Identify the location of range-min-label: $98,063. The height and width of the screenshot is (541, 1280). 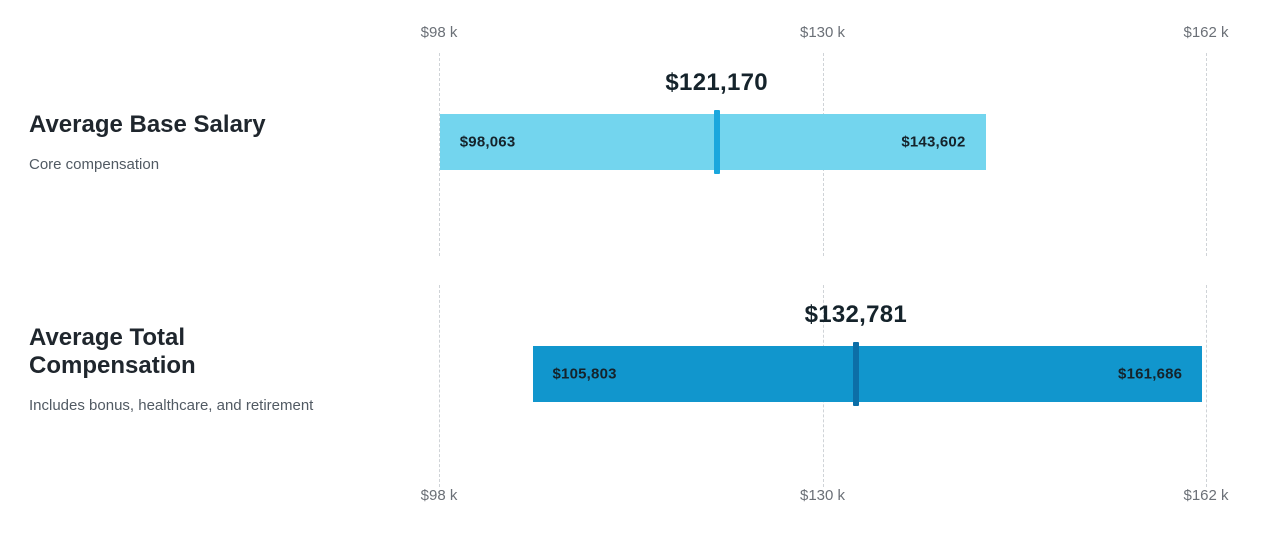
(487, 142).